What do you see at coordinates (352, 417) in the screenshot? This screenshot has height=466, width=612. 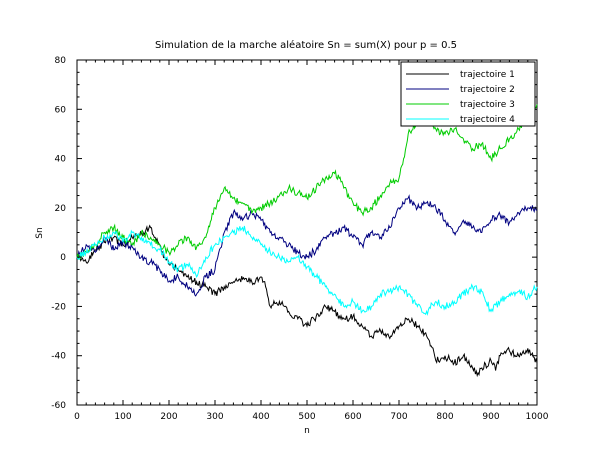 I see `x-tick-label: 600` at bounding box center [352, 417].